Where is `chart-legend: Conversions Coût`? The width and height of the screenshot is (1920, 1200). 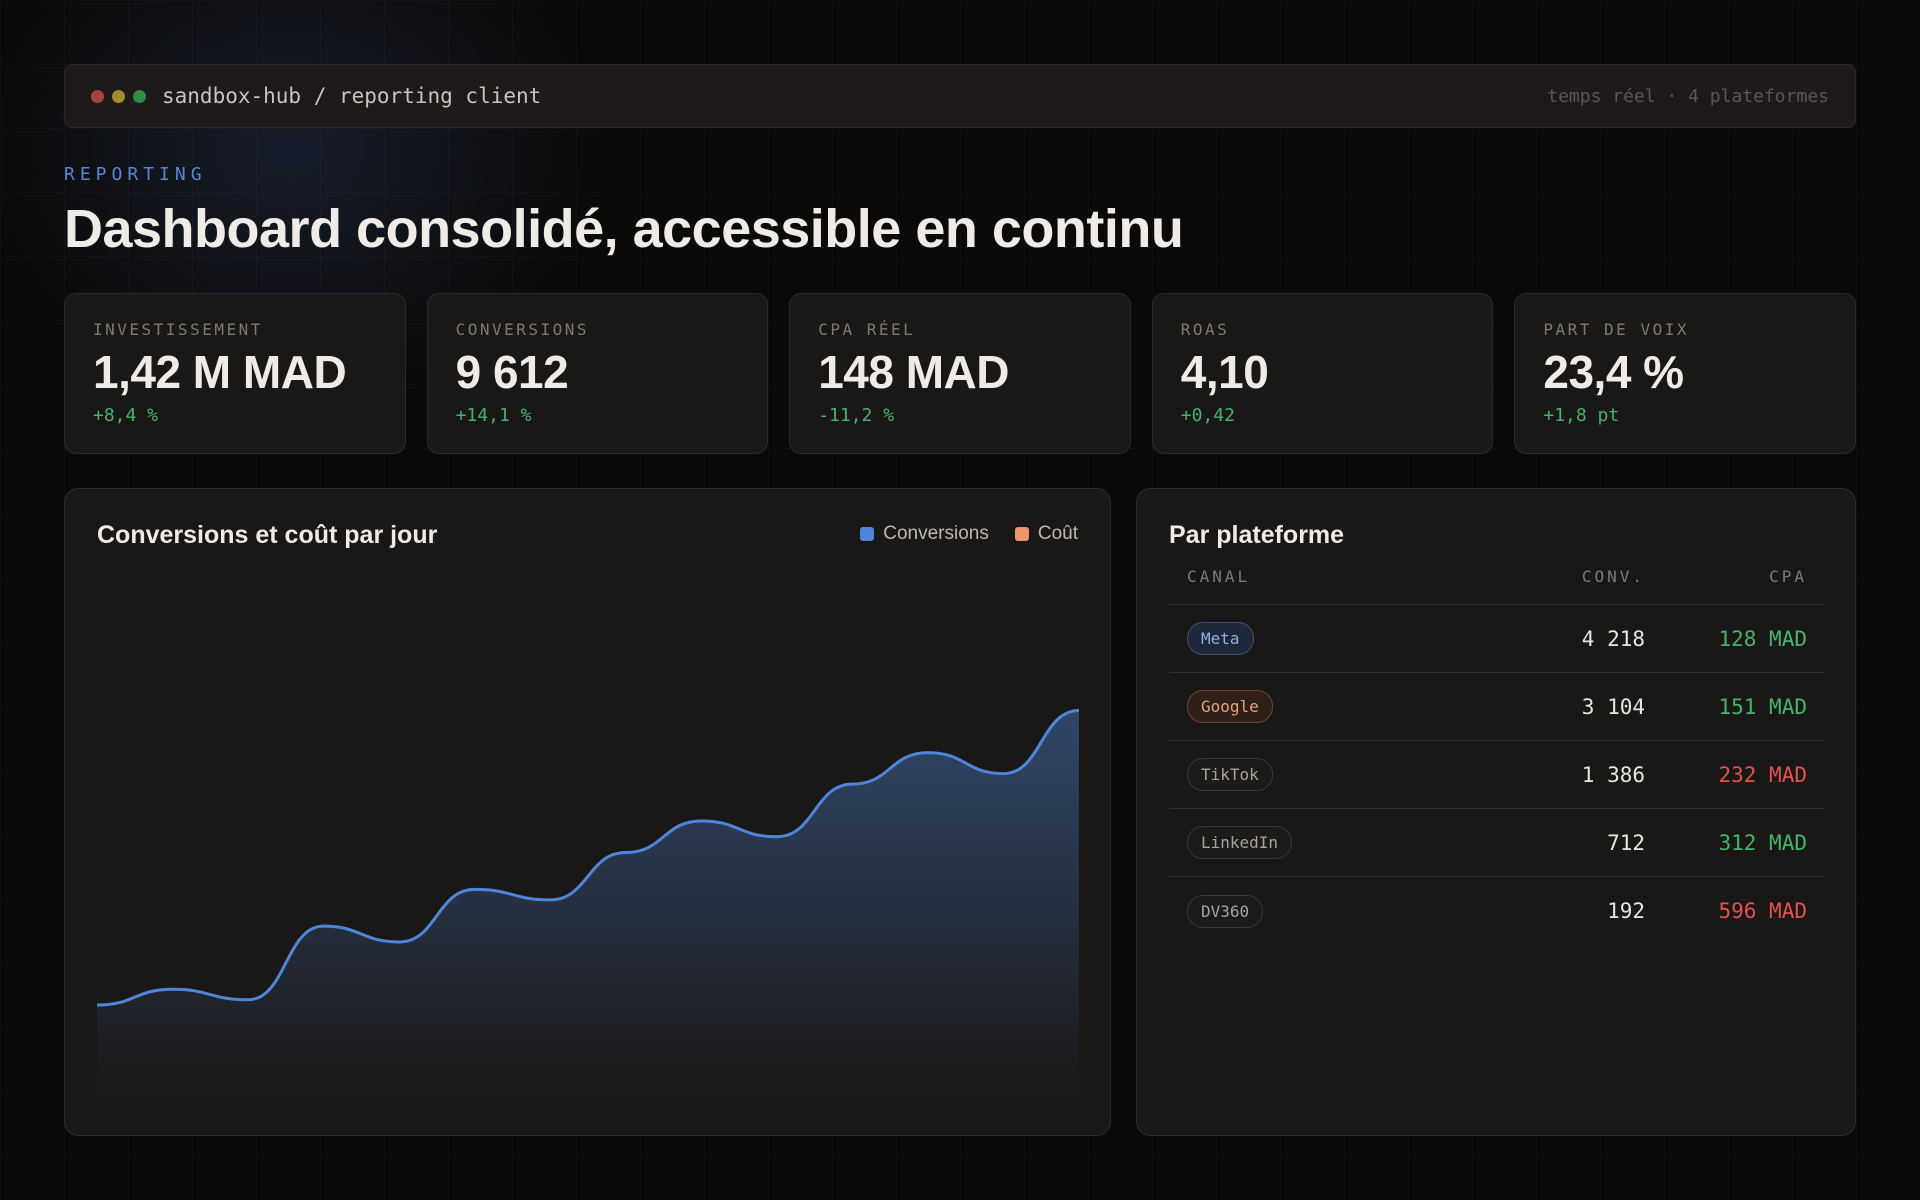 chart-legend: Conversions Coût is located at coordinates (969, 534).